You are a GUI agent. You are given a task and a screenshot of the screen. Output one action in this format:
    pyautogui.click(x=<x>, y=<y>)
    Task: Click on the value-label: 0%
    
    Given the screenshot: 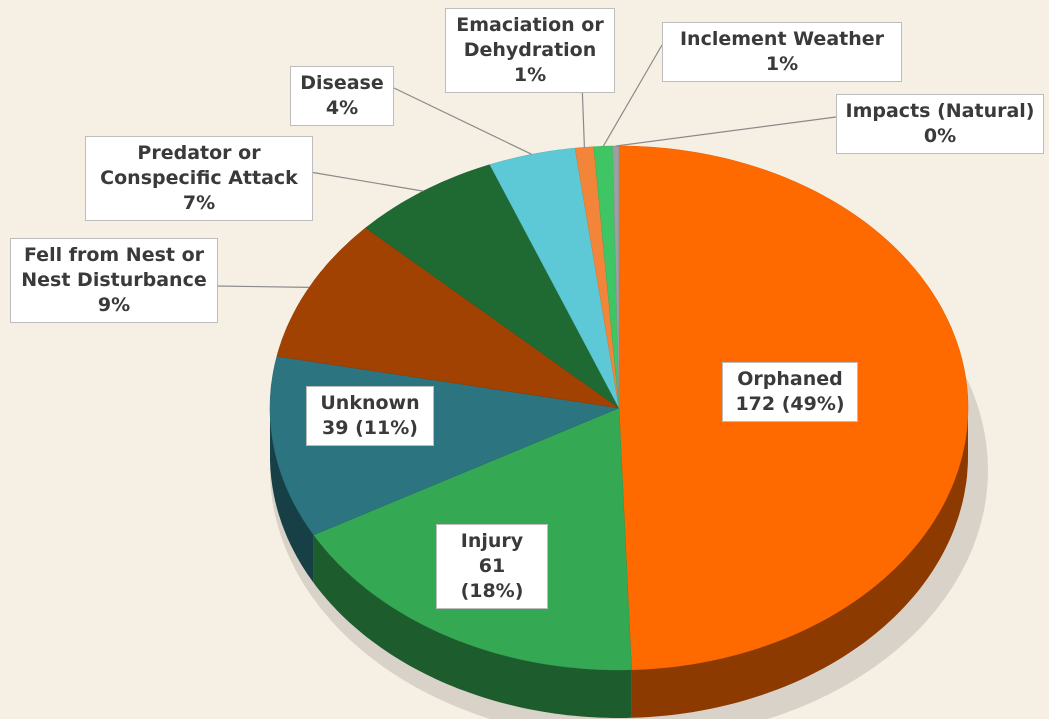 What is the action you would take?
    pyautogui.click(x=940, y=136)
    